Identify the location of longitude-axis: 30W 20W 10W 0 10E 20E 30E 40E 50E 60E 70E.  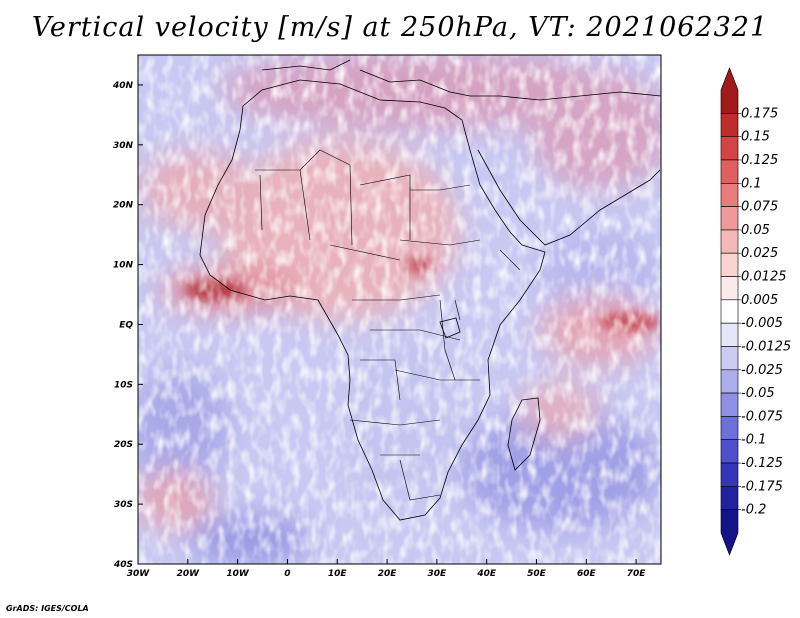
(387, 569).